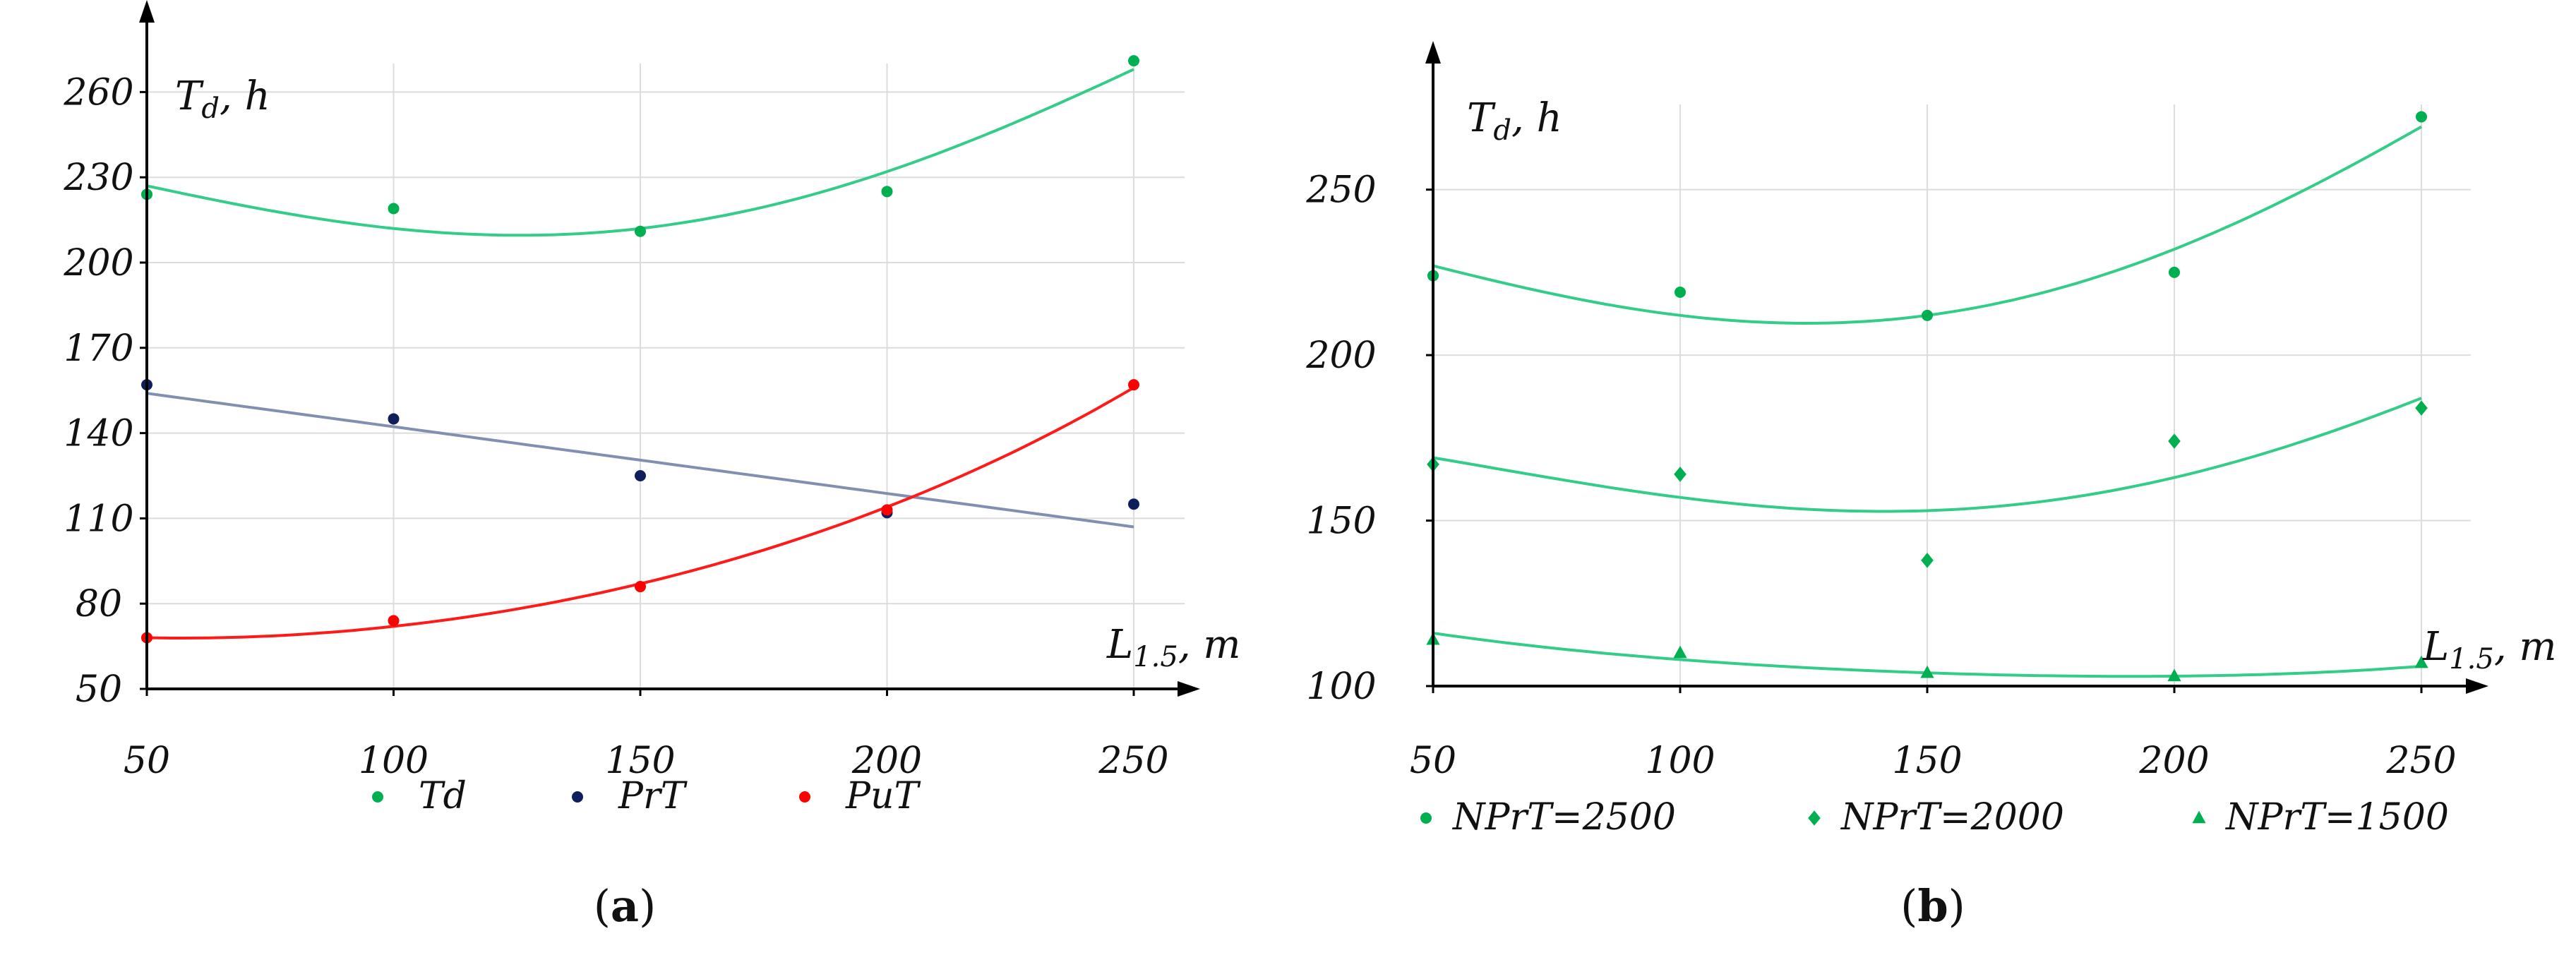 This screenshot has width=2576, height=979. Describe the element at coordinates (1563, 817) in the screenshot. I see `legend-label-nprt-2500: NPrT=2500` at that location.